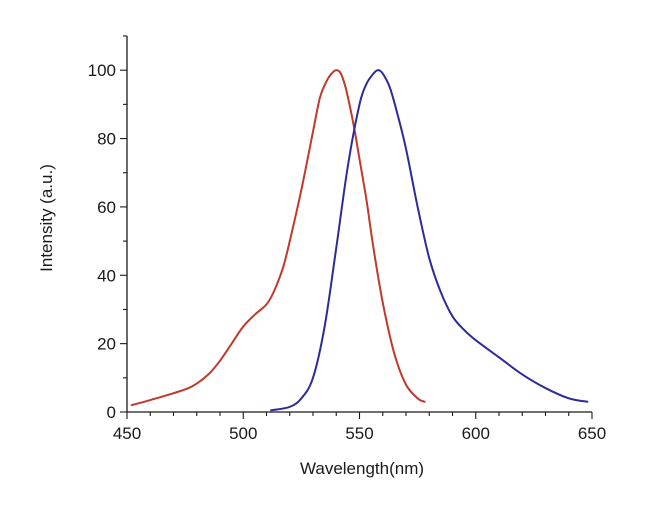 The width and height of the screenshot is (650, 520). Describe the element at coordinates (46, 218) in the screenshot. I see `y-axis-title: Intensity (a.u.)` at that location.